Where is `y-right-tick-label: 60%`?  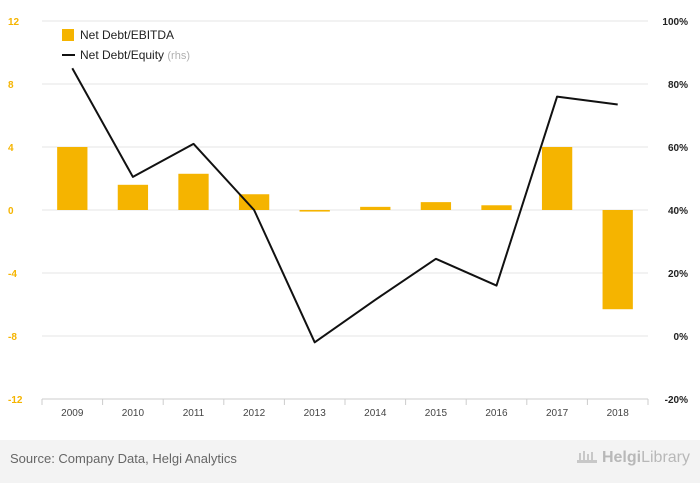 y-right-tick-label: 60% is located at coordinates (678, 148).